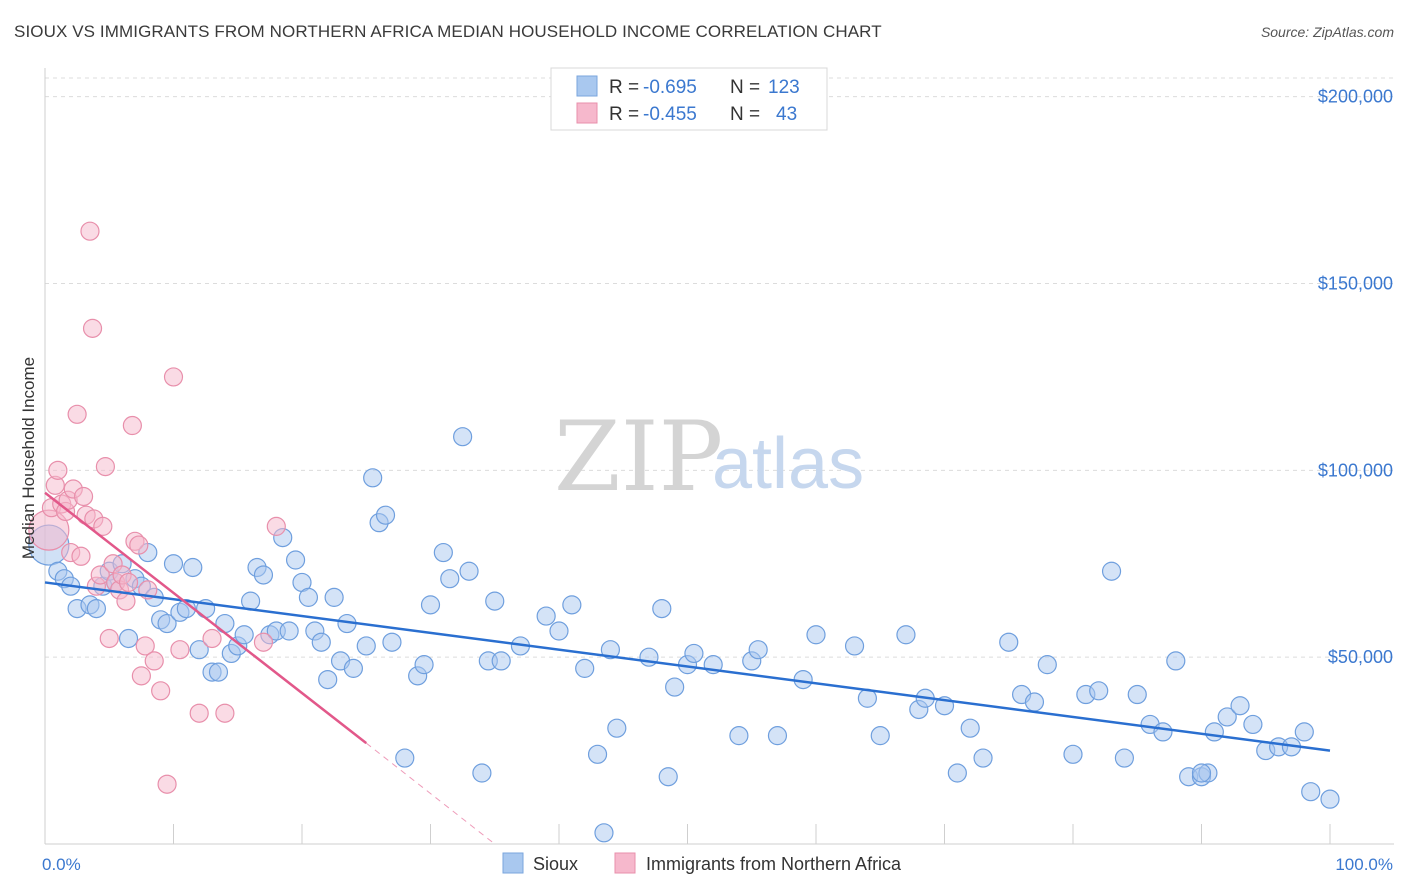 The image size is (1406, 892). Describe the element at coordinates (587, 86) in the screenshot. I see `legend-swatch-sioux` at that location.